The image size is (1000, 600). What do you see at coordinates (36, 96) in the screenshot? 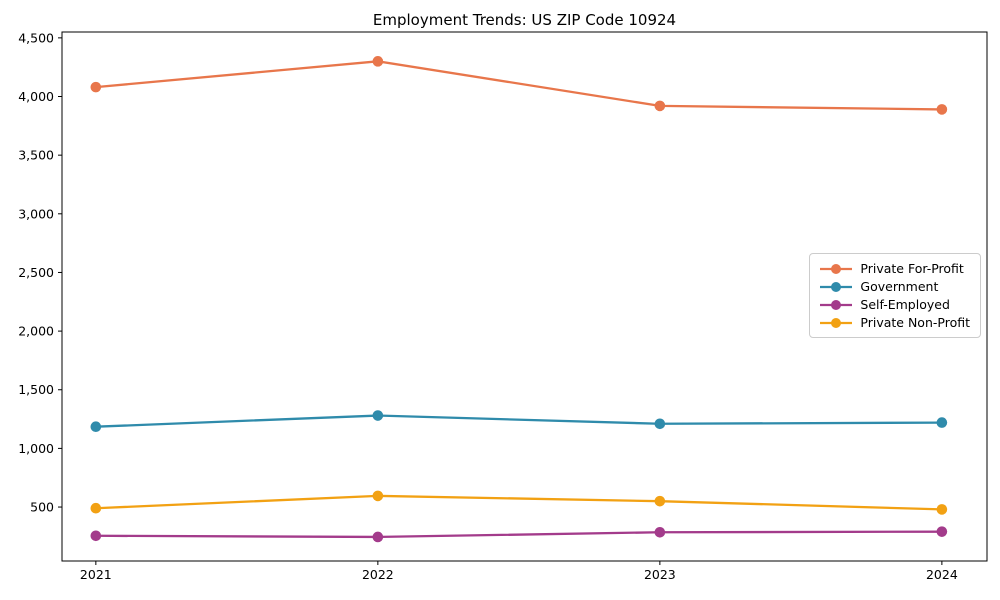
I see `y-axis-tick-label: 4,000` at bounding box center [36, 96].